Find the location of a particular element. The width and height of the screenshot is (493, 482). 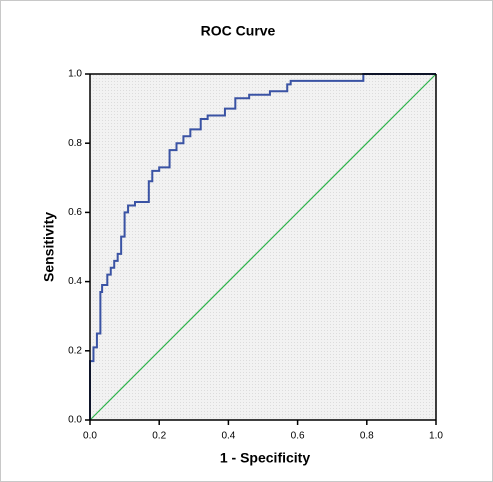

y-axis-label: Sensitivity is located at coordinates (49, 247).